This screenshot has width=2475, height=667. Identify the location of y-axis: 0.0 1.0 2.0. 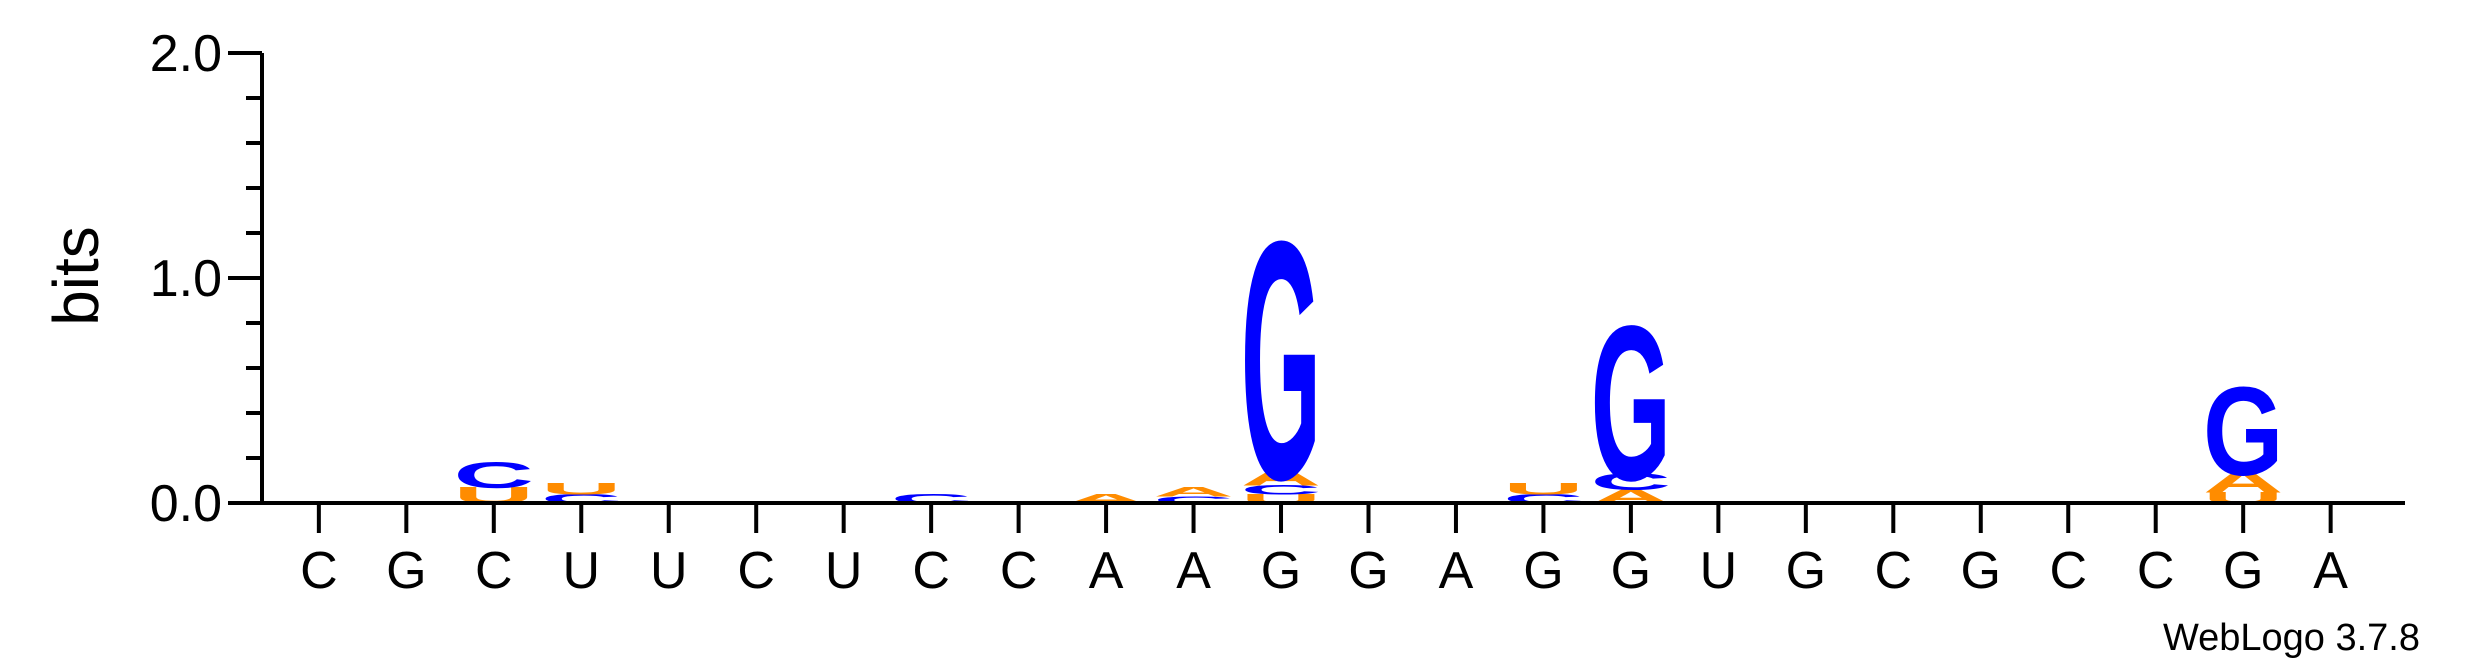
(207, 279).